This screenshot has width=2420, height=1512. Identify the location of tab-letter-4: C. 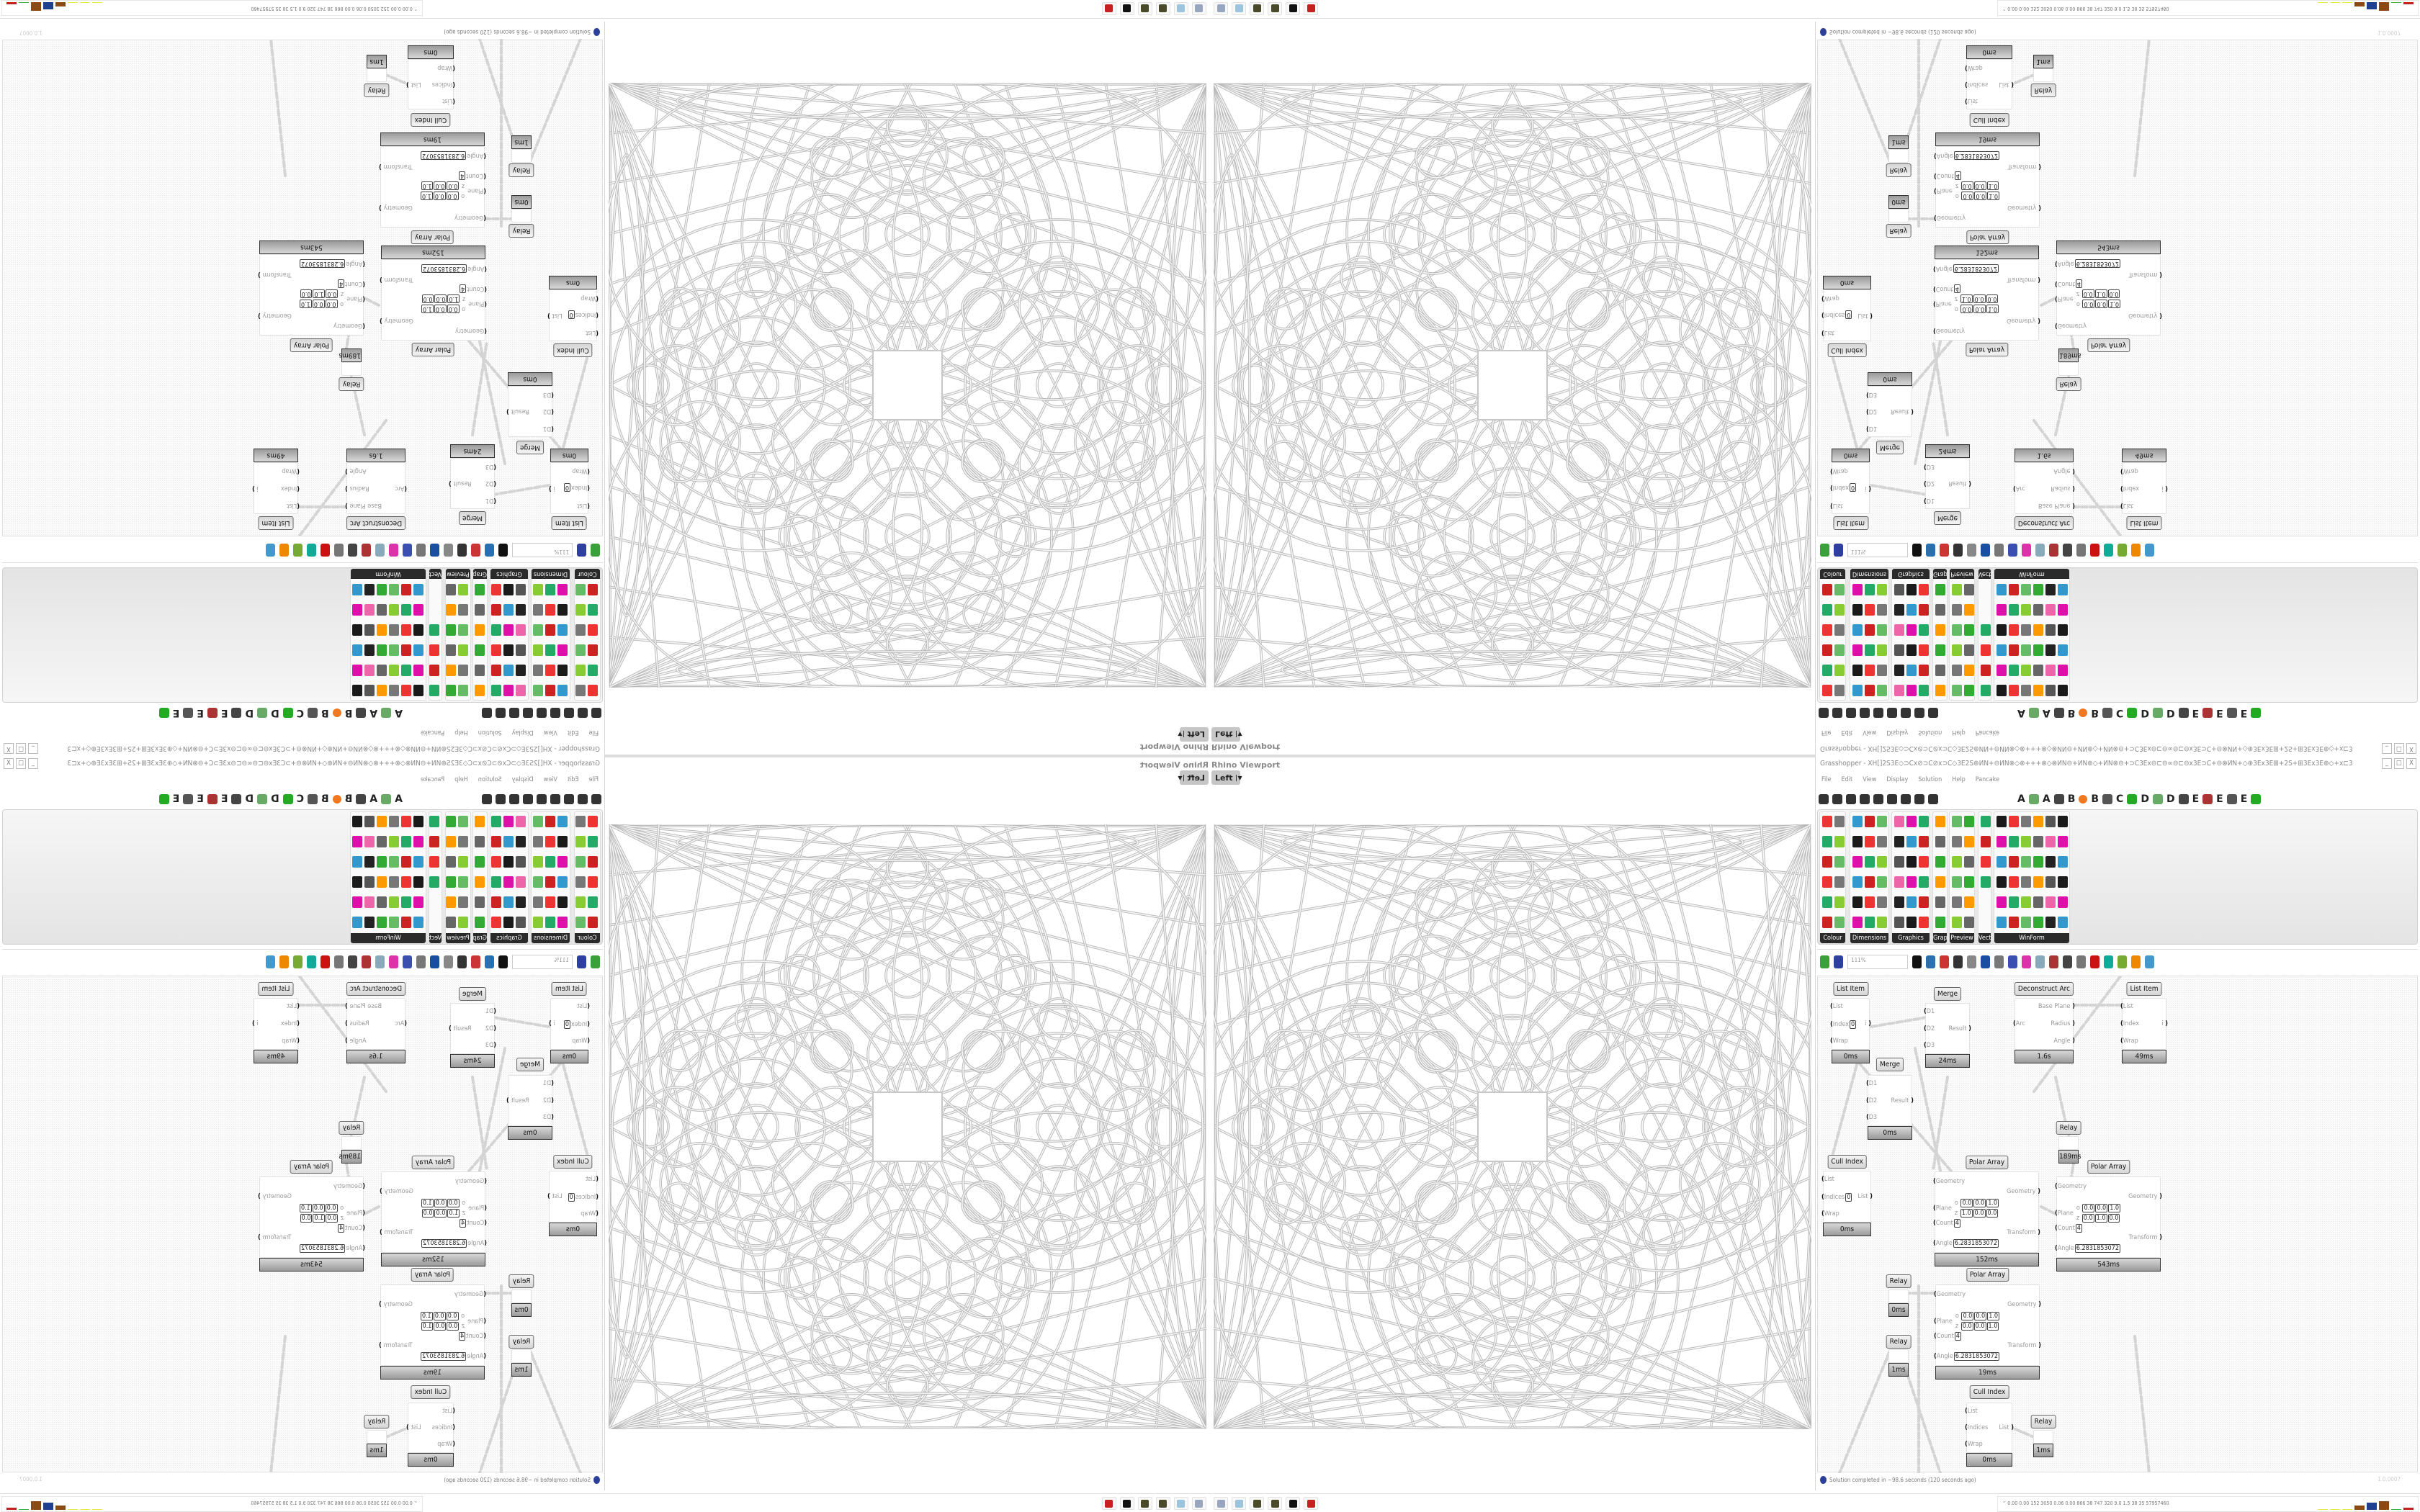
(300, 713).